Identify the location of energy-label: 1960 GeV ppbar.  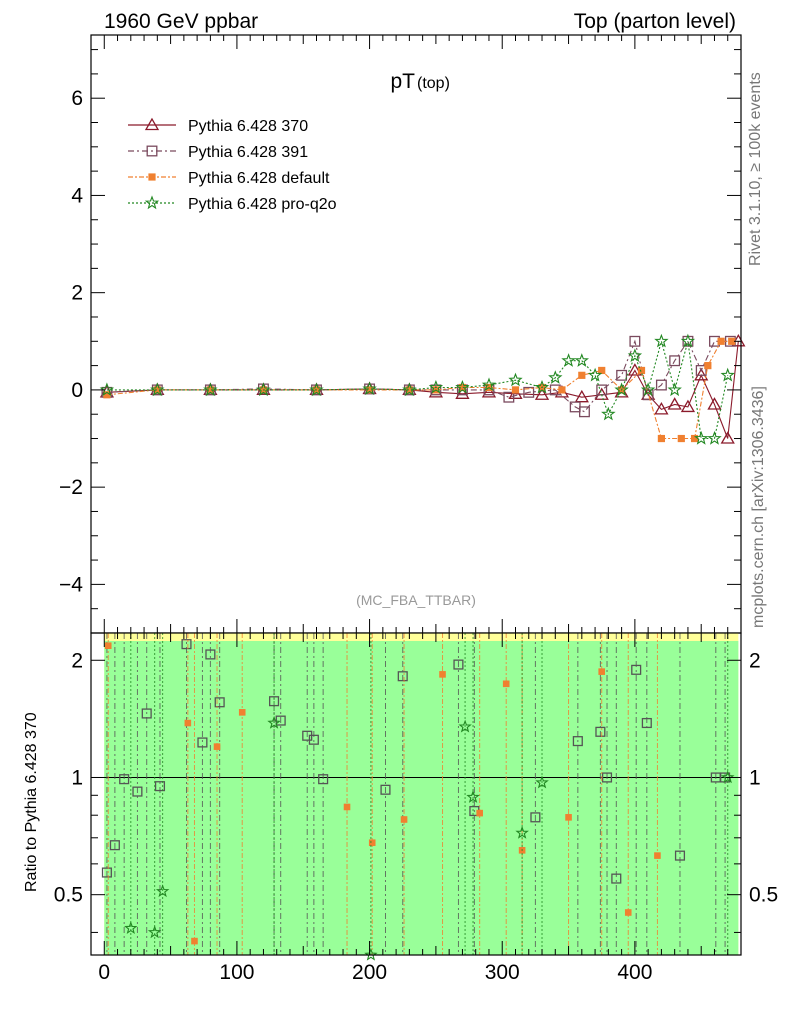
(181, 21).